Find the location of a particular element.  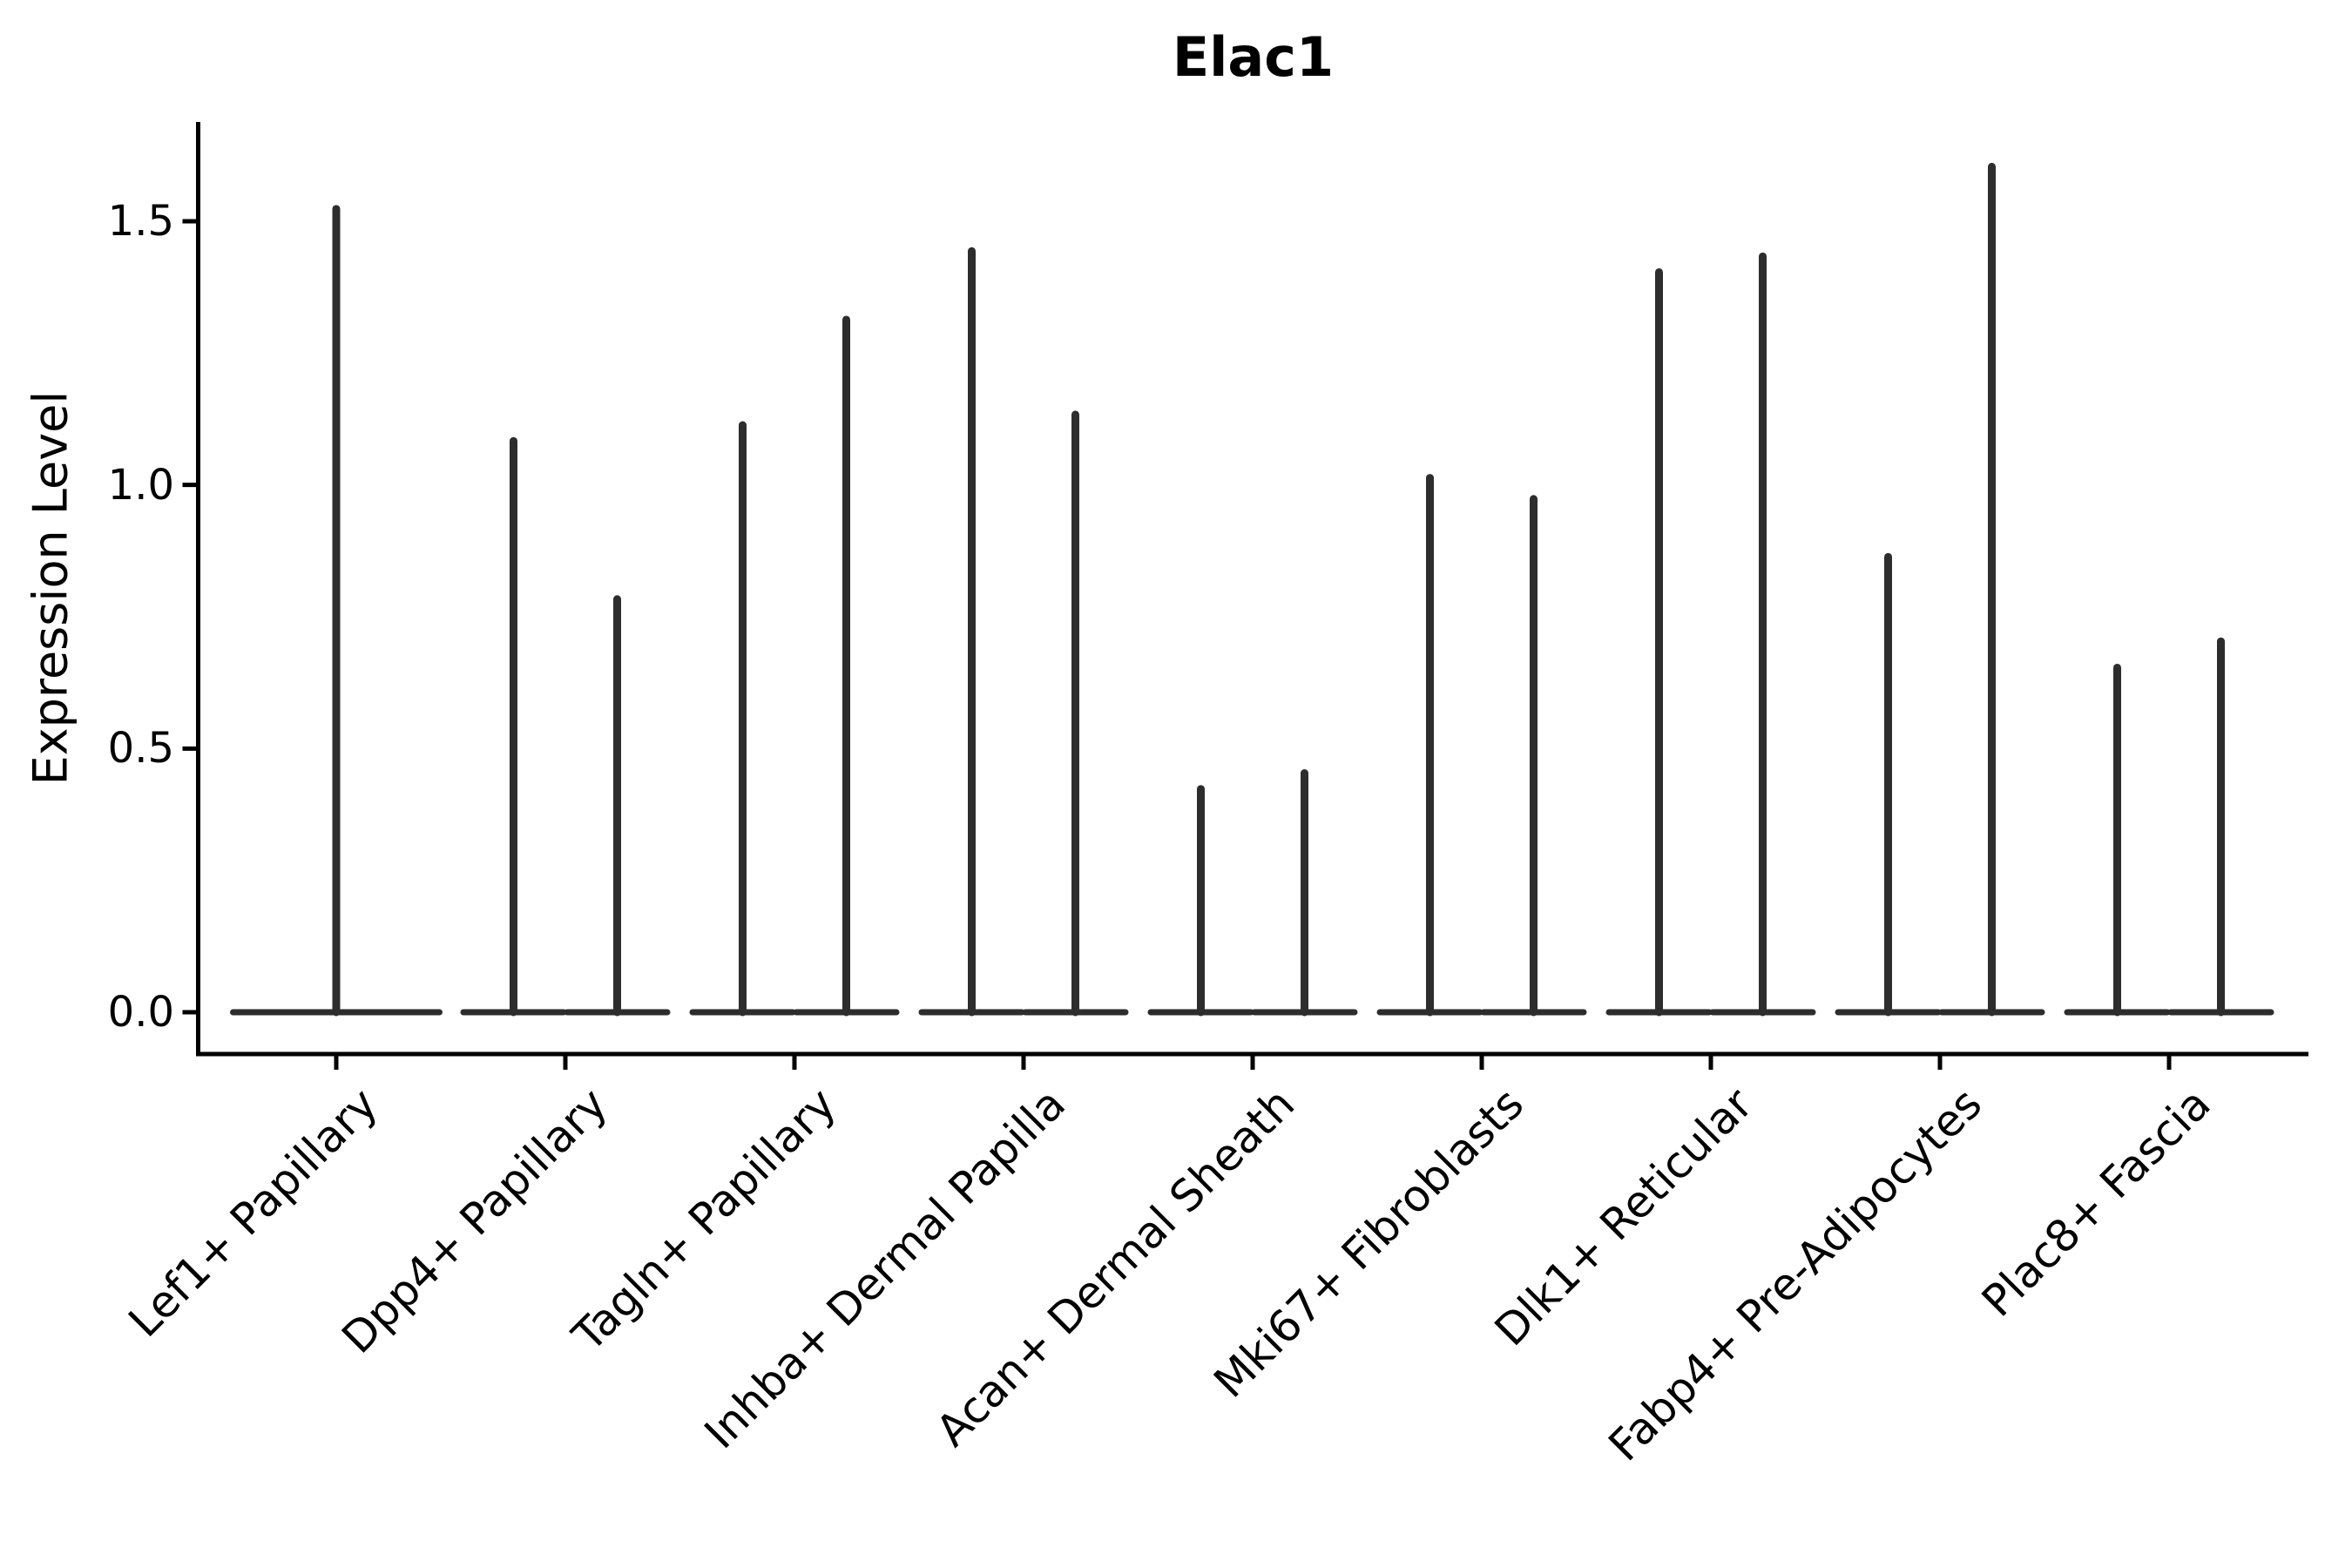

chart-title: Elac1 is located at coordinates (1253, 57).